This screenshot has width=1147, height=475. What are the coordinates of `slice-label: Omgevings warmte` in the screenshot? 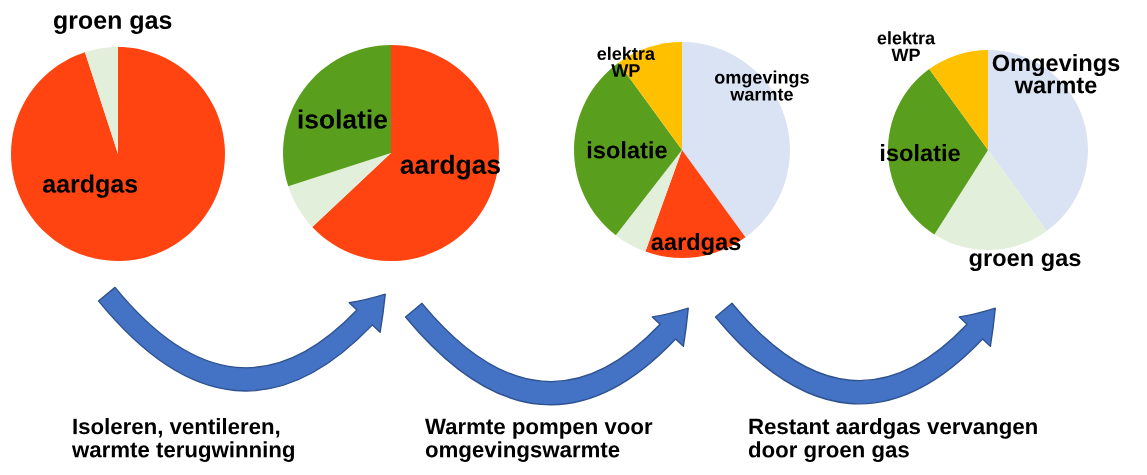 It's located at (1056, 73).